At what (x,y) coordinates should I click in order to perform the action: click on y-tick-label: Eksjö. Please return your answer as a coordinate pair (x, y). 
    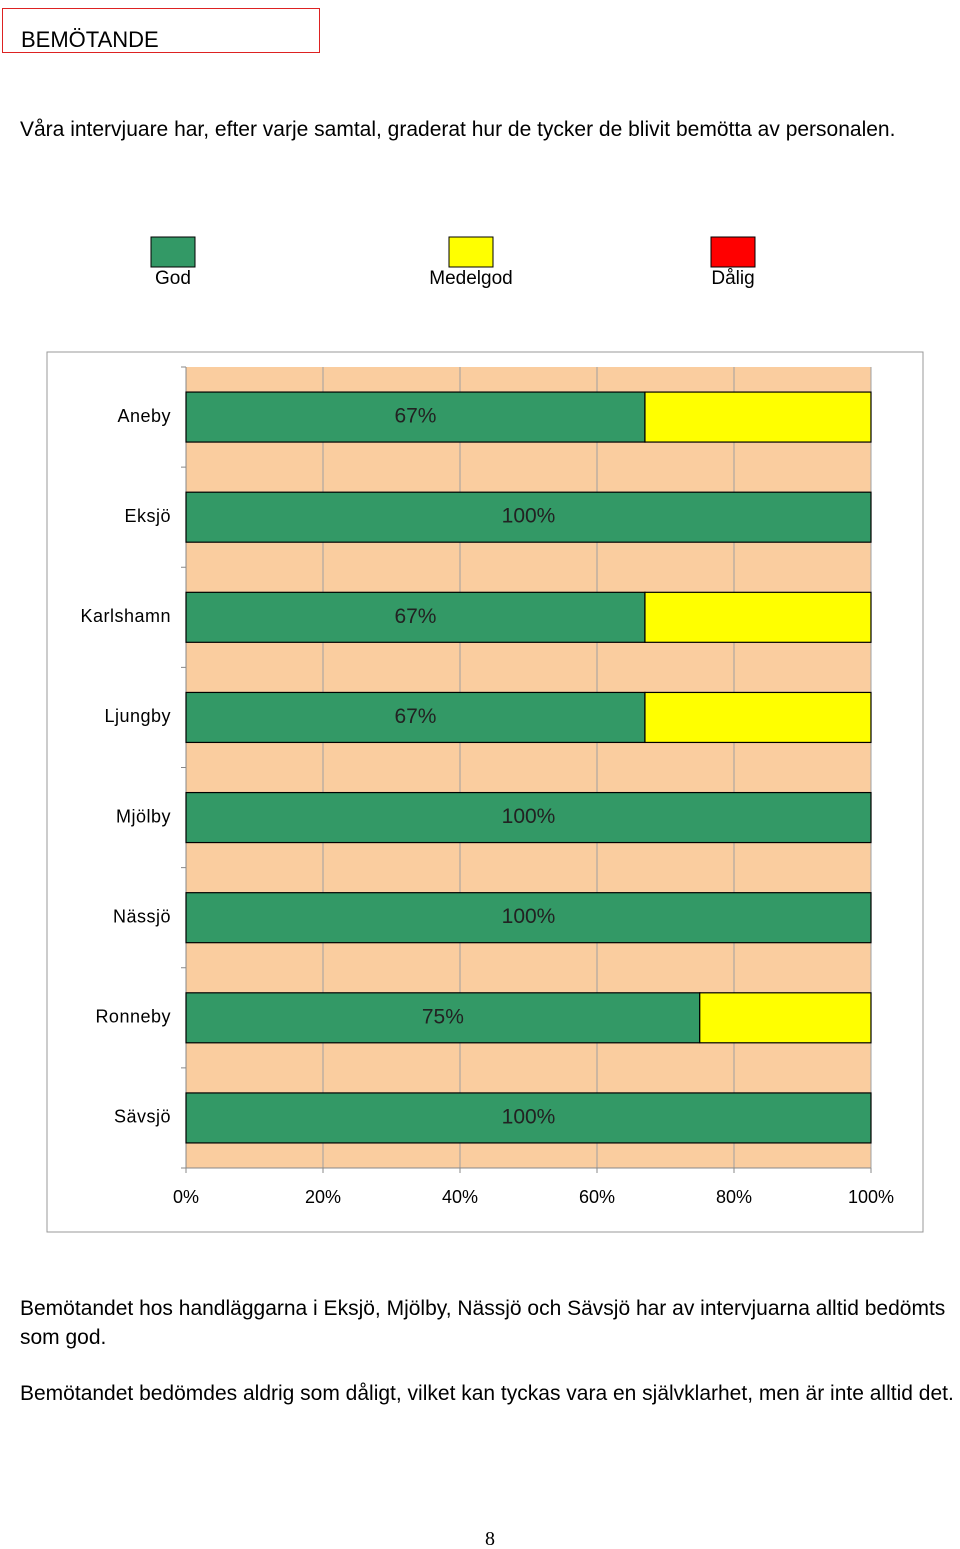
    Looking at the image, I should click on (147, 516).